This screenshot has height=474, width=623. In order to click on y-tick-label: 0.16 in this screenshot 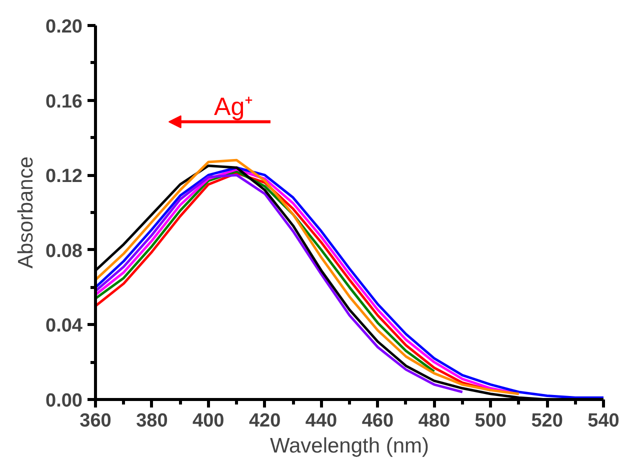, I will do `click(64, 101)`.